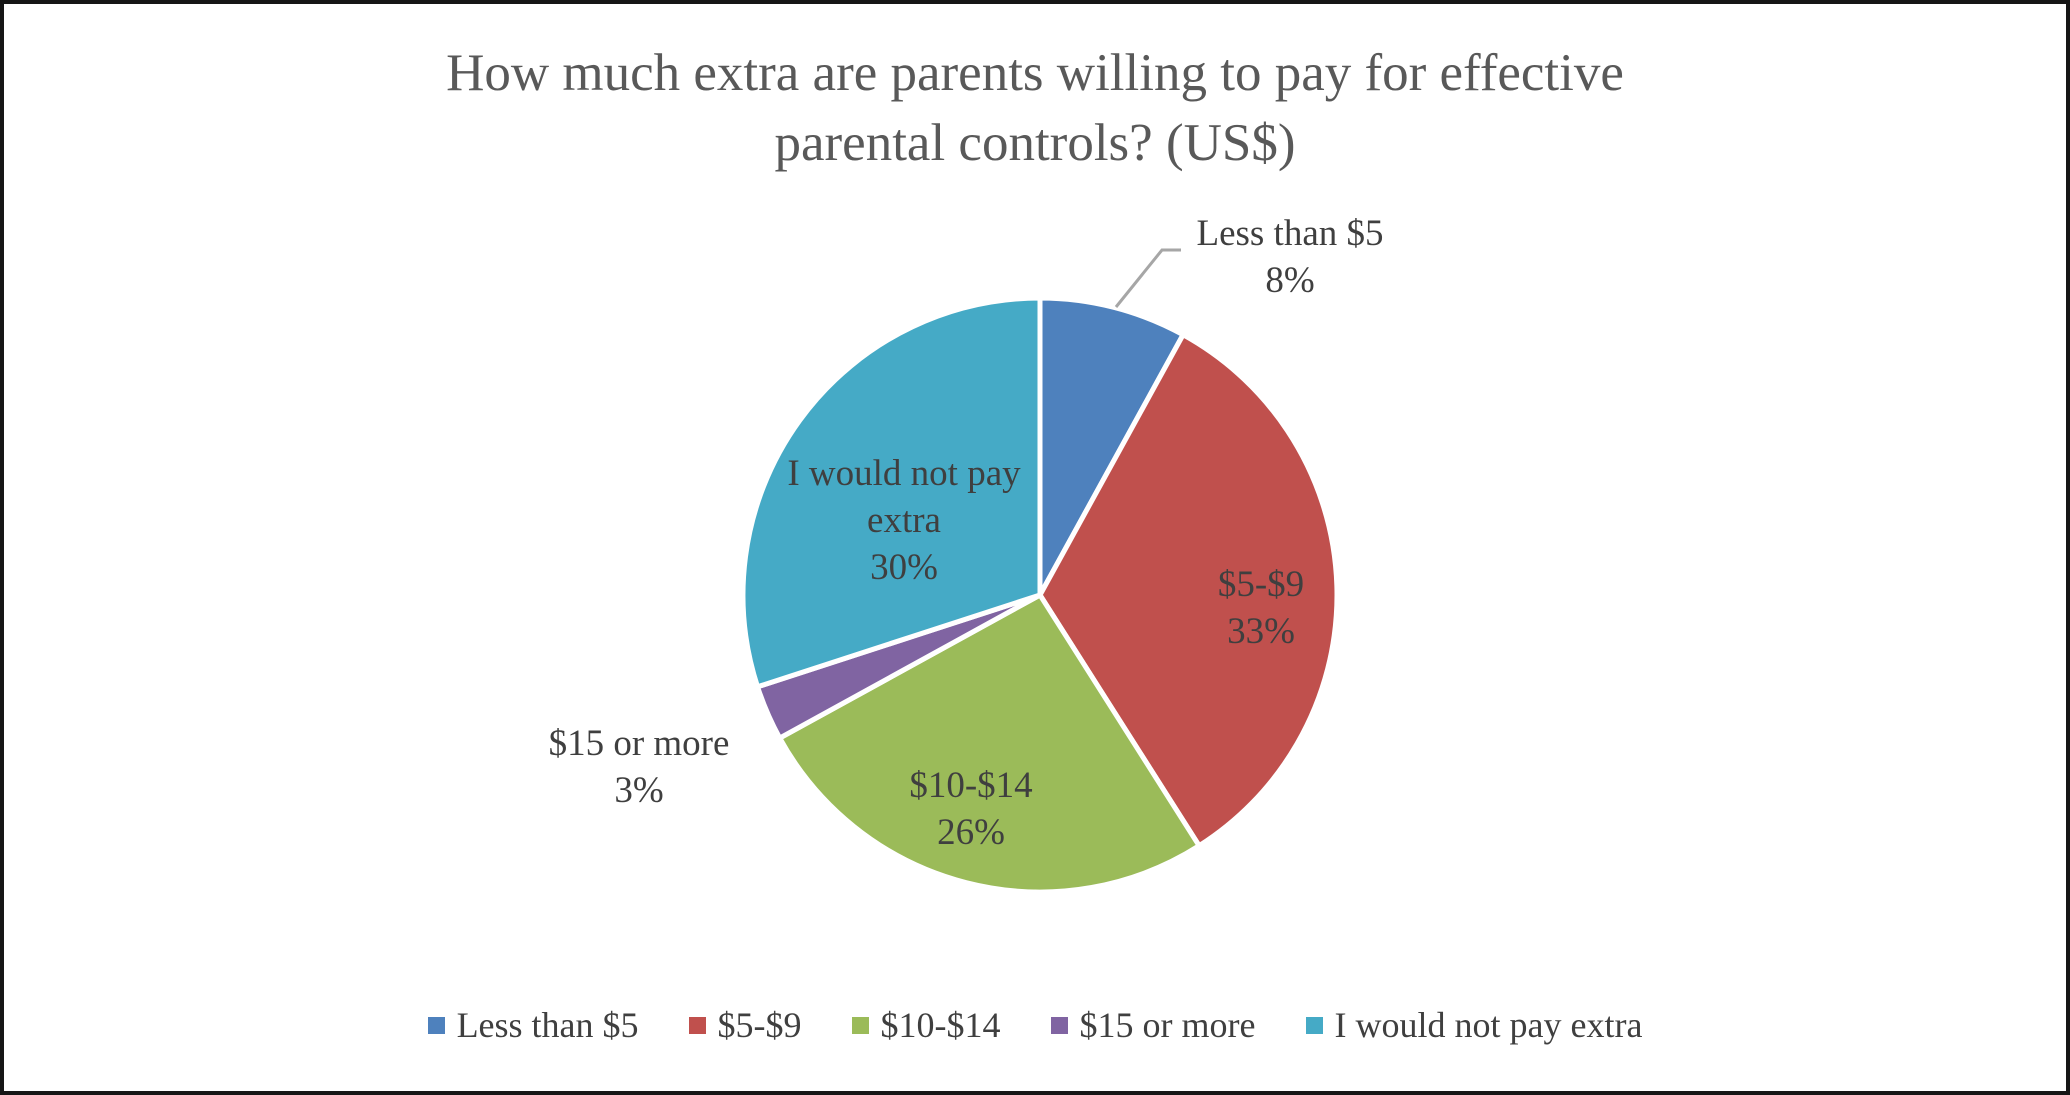  What do you see at coordinates (904, 497) in the screenshot?
I see `data-label-text: I would not pay extra` at bounding box center [904, 497].